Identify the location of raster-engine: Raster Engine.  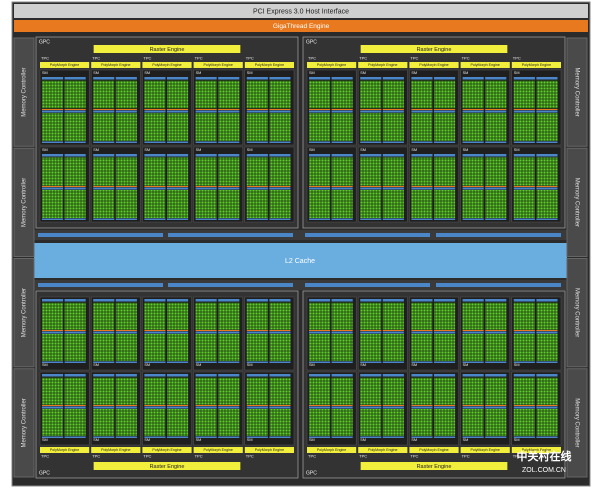
(434, 467).